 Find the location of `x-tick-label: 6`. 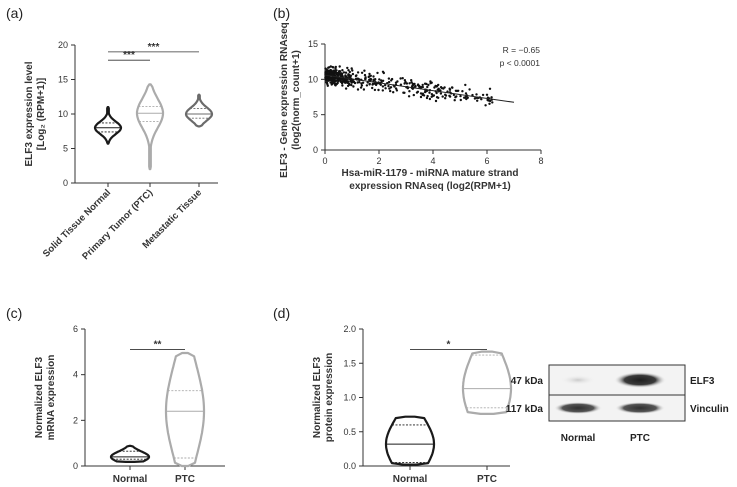

x-tick-label: 6 is located at coordinates (486, 161).